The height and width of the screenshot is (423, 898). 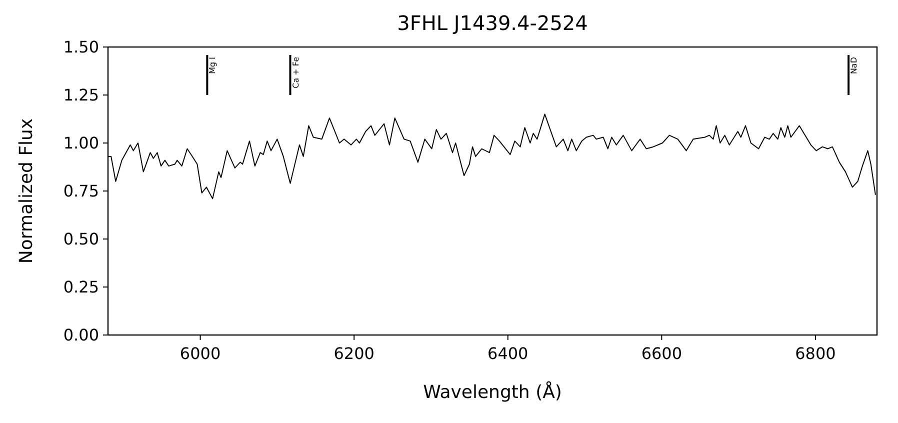 What do you see at coordinates (295, 72) in the screenshot?
I see `ref-line-label: Ca + Fe` at bounding box center [295, 72].